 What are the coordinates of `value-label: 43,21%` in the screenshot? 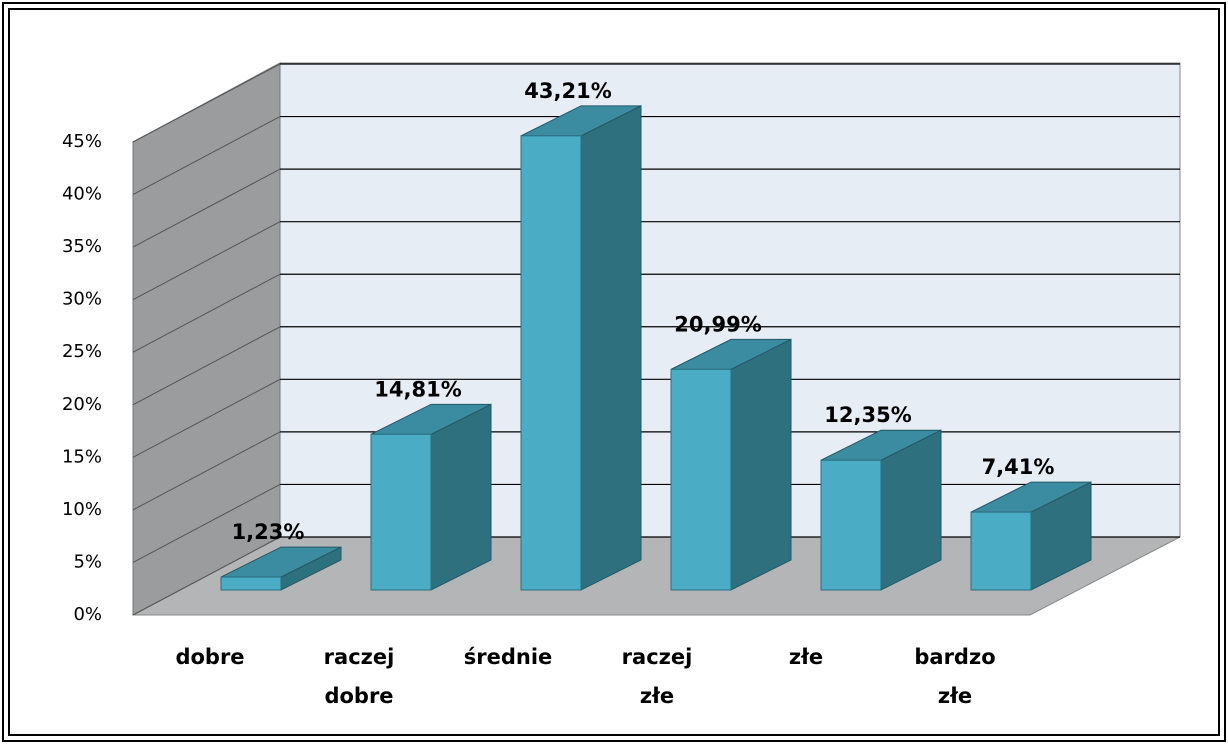 It's located at (567, 91).